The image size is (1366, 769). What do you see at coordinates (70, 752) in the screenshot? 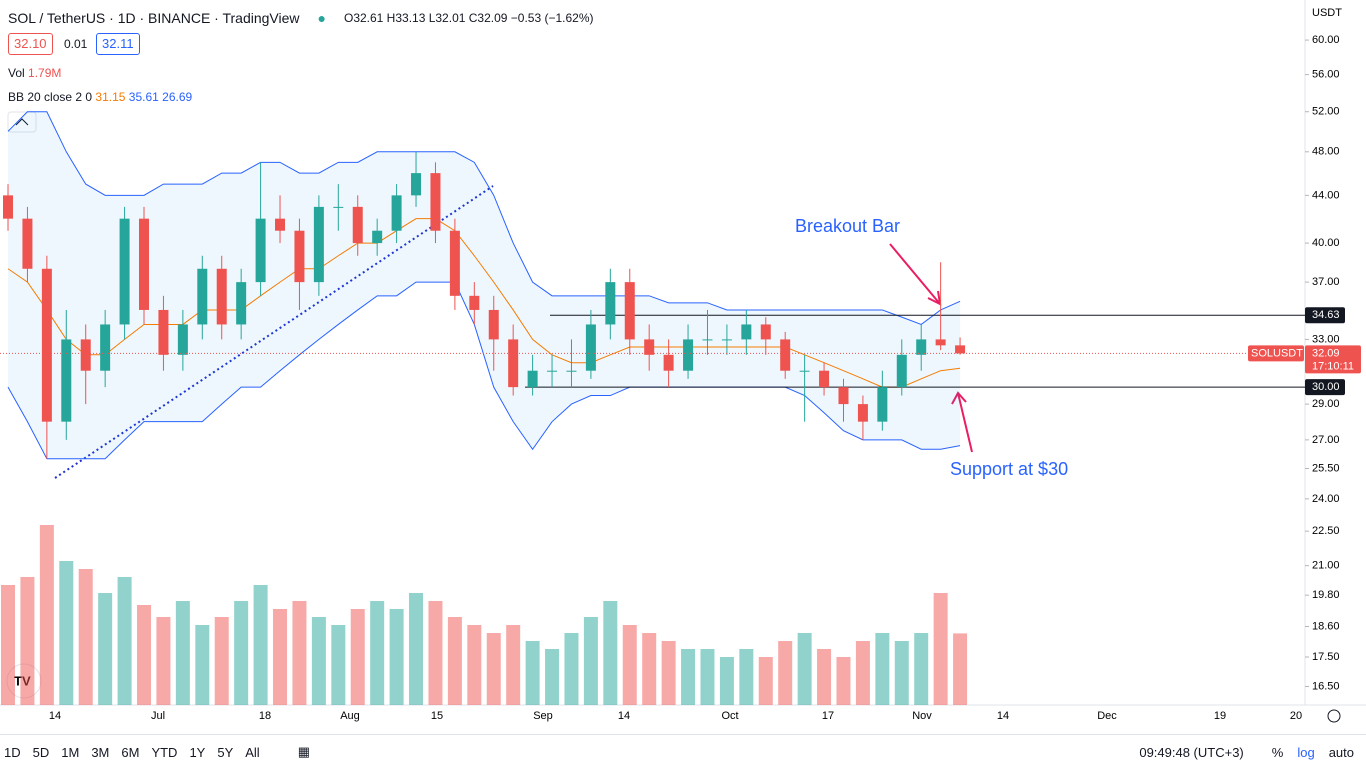
I see `range-button: 1M` at bounding box center [70, 752].